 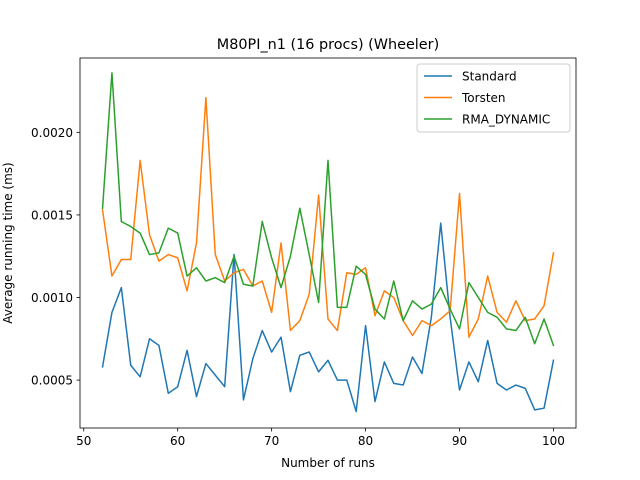 I want to click on chart-title: M80PI_n1 (16 procs) (Wheeler), so click(x=328, y=45).